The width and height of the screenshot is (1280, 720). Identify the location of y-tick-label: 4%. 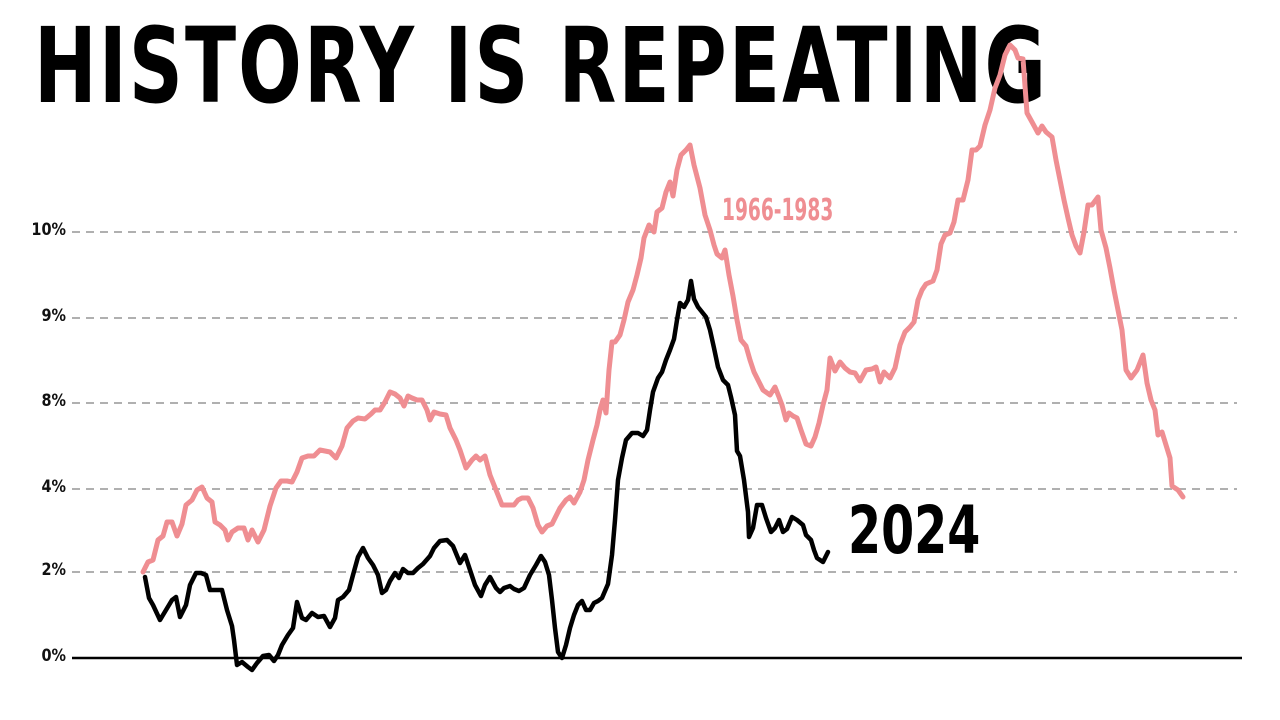
(53, 487).